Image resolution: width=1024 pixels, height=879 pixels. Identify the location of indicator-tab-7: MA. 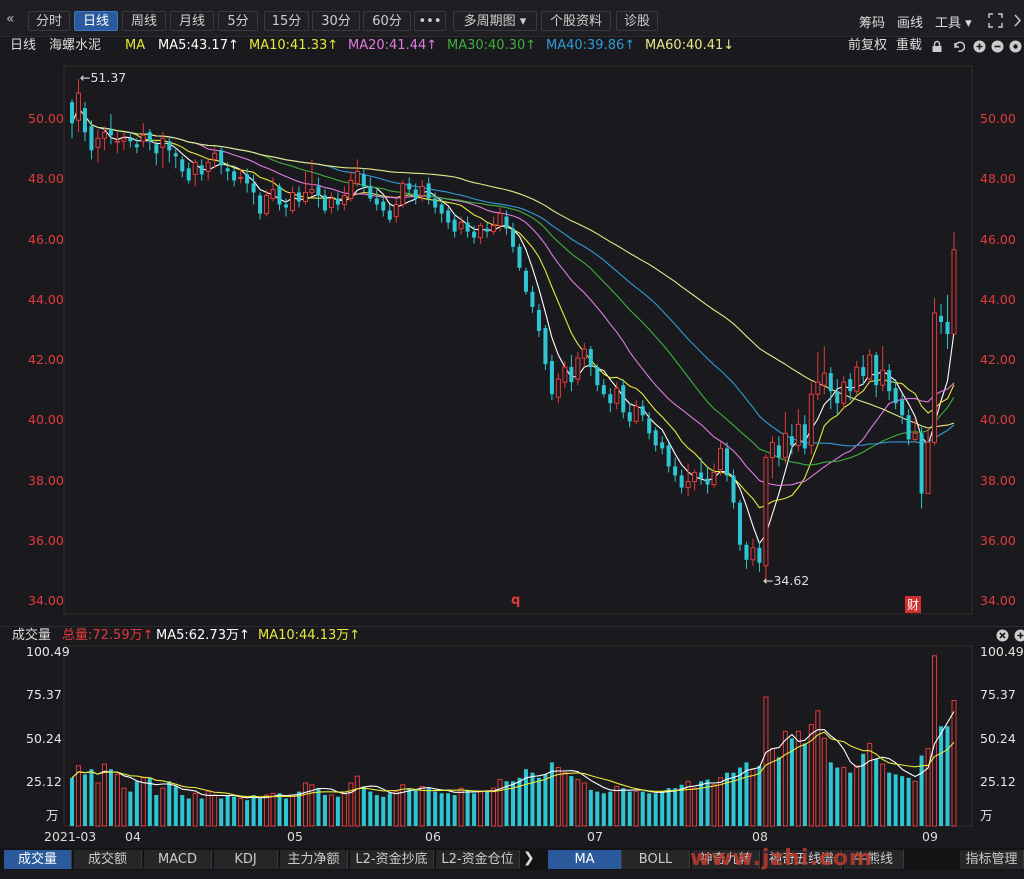
(585, 859).